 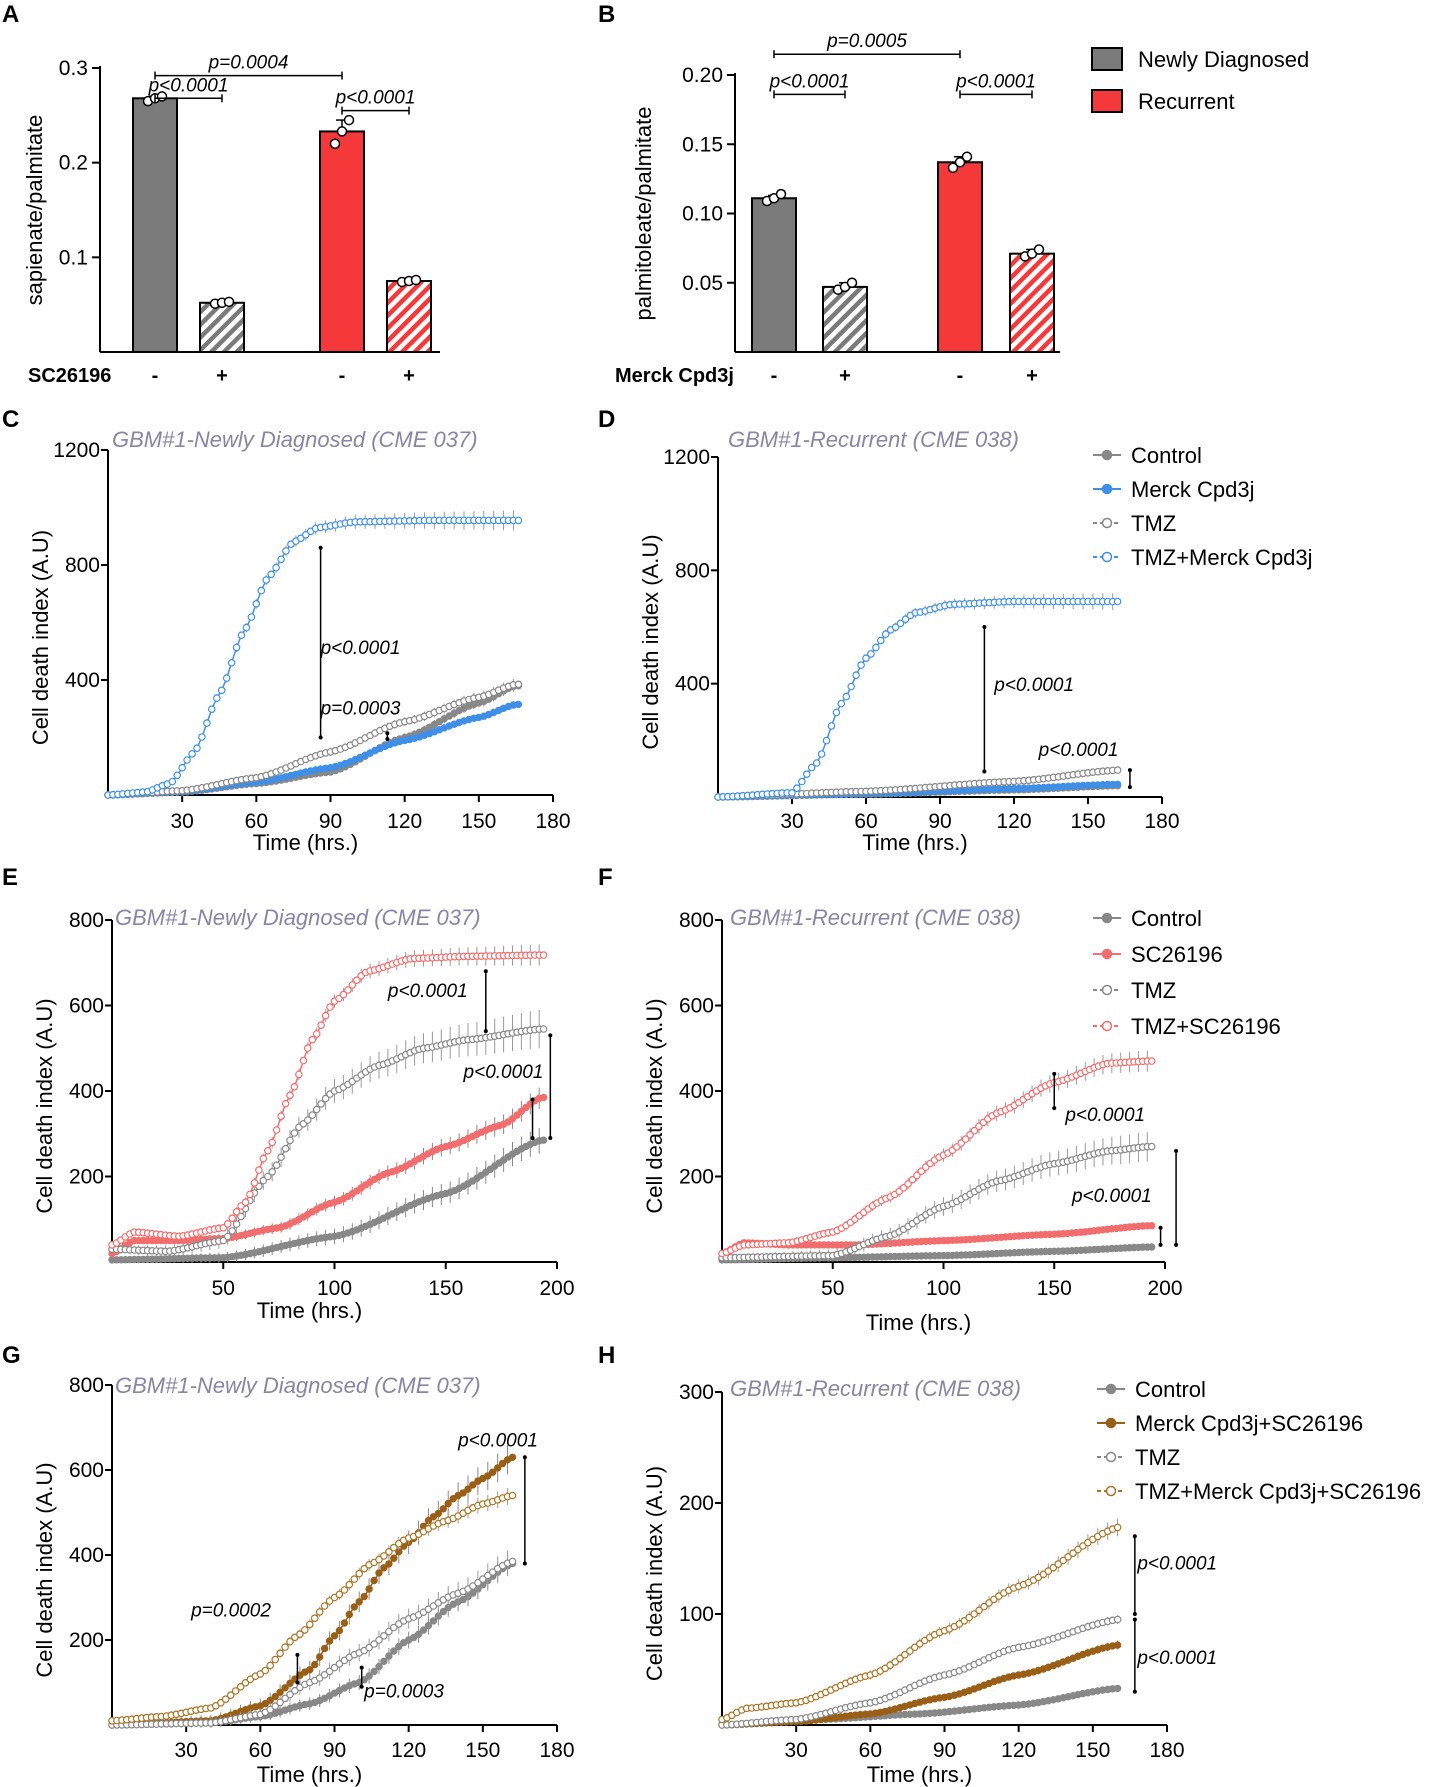 What do you see at coordinates (76, 450) in the screenshot?
I see `panel-c-y-tick-label: 1200` at bounding box center [76, 450].